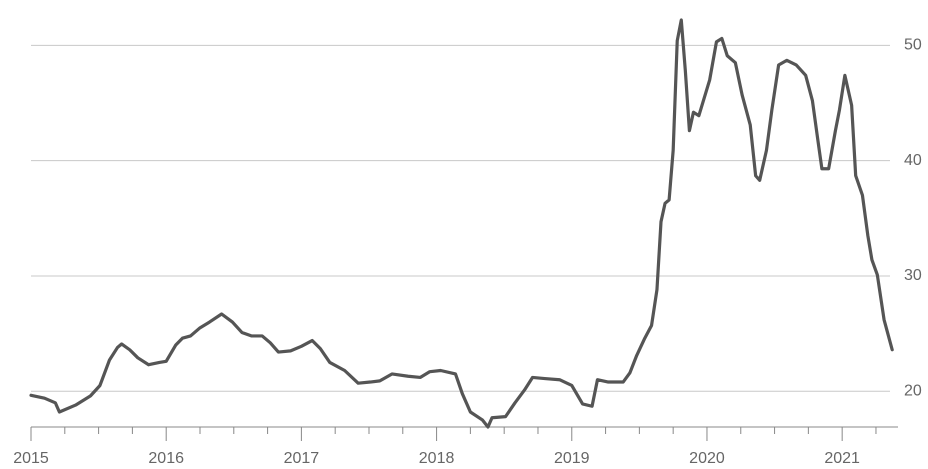 This screenshot has height=469, width=928. I want to click on x-tick-label: 2016, so click(166, 458).